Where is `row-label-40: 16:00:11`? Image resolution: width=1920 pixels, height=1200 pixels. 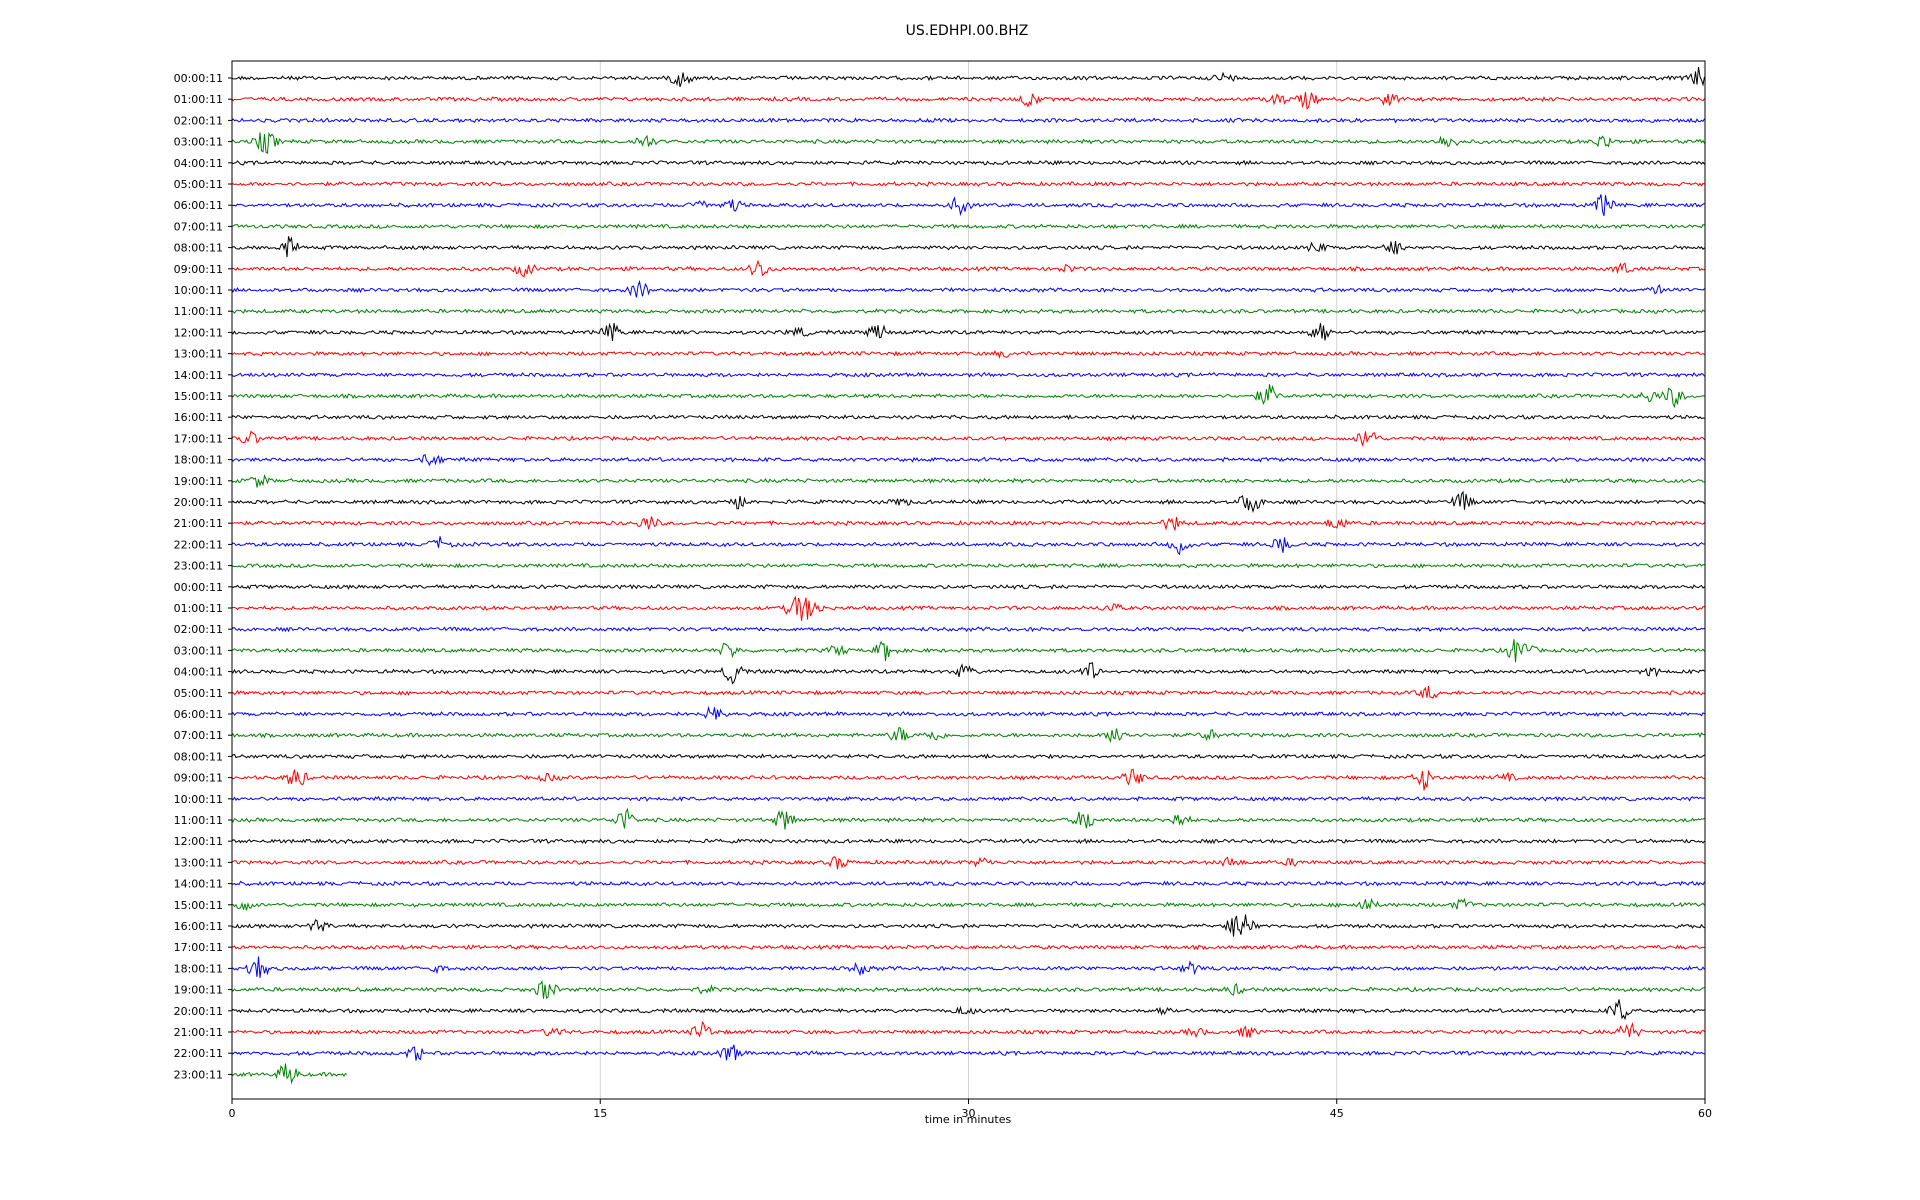
row-label-40: 16:00:11 is located at coordinates (198, 926).